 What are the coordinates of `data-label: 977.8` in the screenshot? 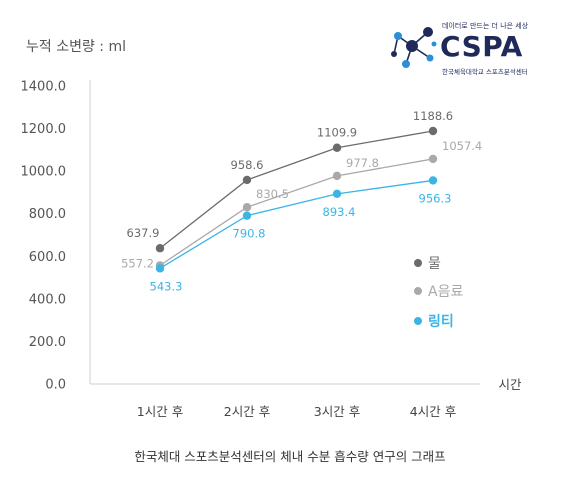 It's located at (362, 163).